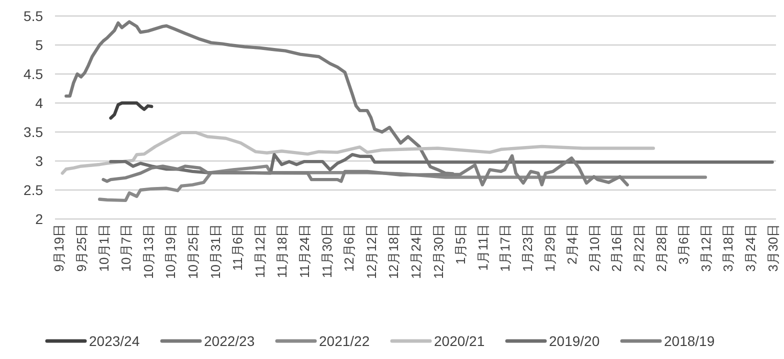 This screenshot has height=359, width=784. Describe the element at coordinates (260, 251) in the screenshot. I see `x-tick-label: 11月12日` at that location.